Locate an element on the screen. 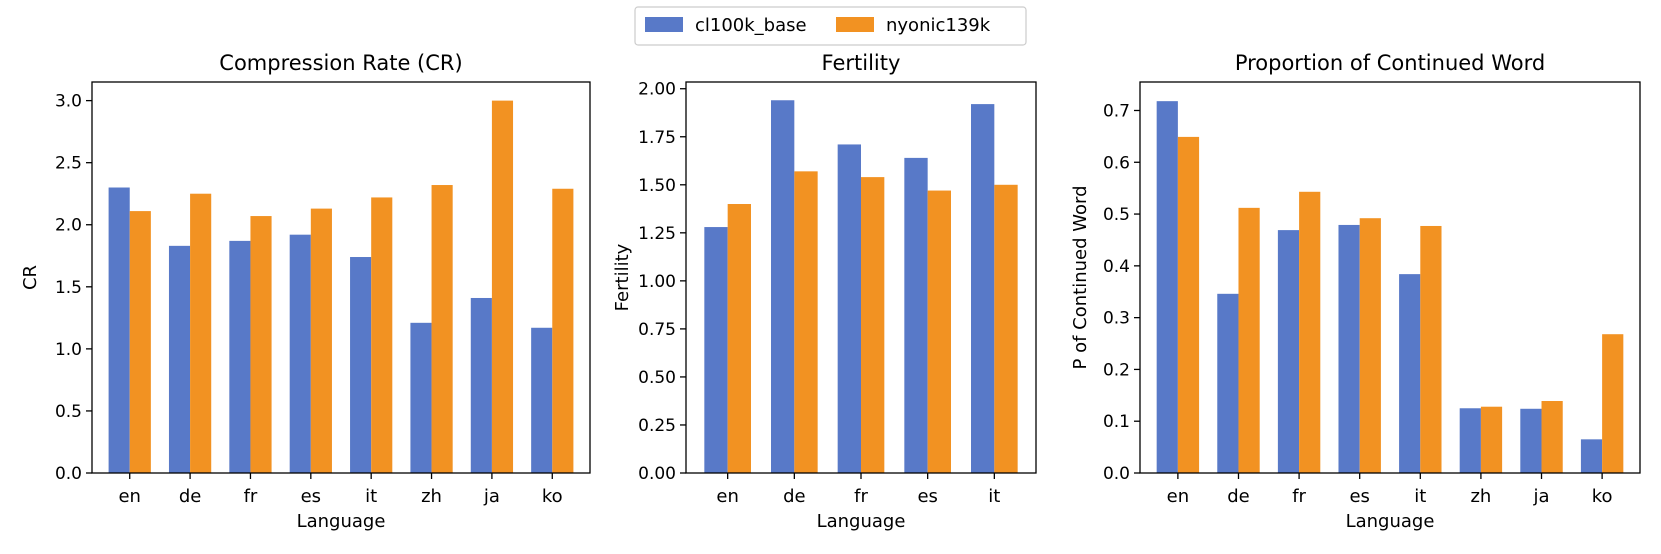  y-tick-label: 0.3 is located at coordinates (1116, 319).